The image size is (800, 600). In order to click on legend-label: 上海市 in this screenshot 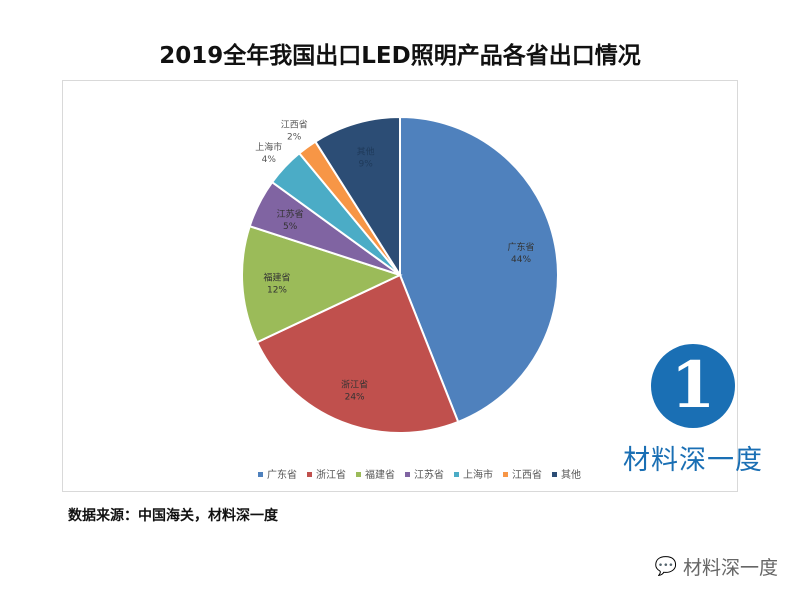, I will do `click(478, 474)`.